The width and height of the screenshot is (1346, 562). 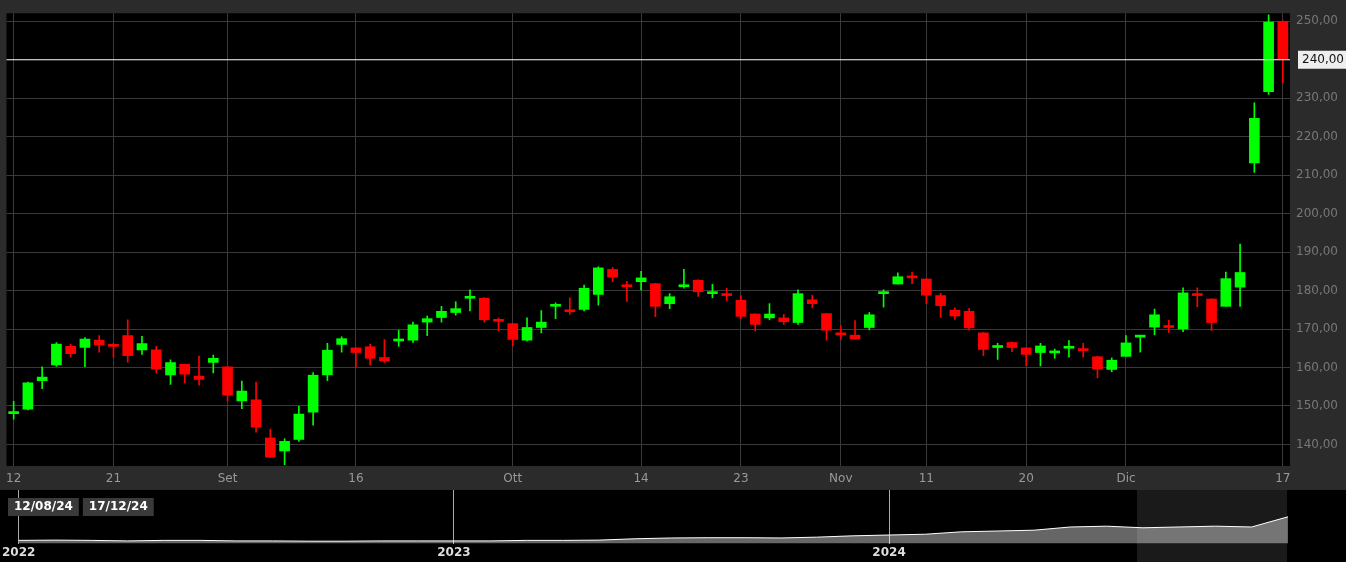 I want to click on y-tick-label: 210,00, so click(x=1317, y=174).